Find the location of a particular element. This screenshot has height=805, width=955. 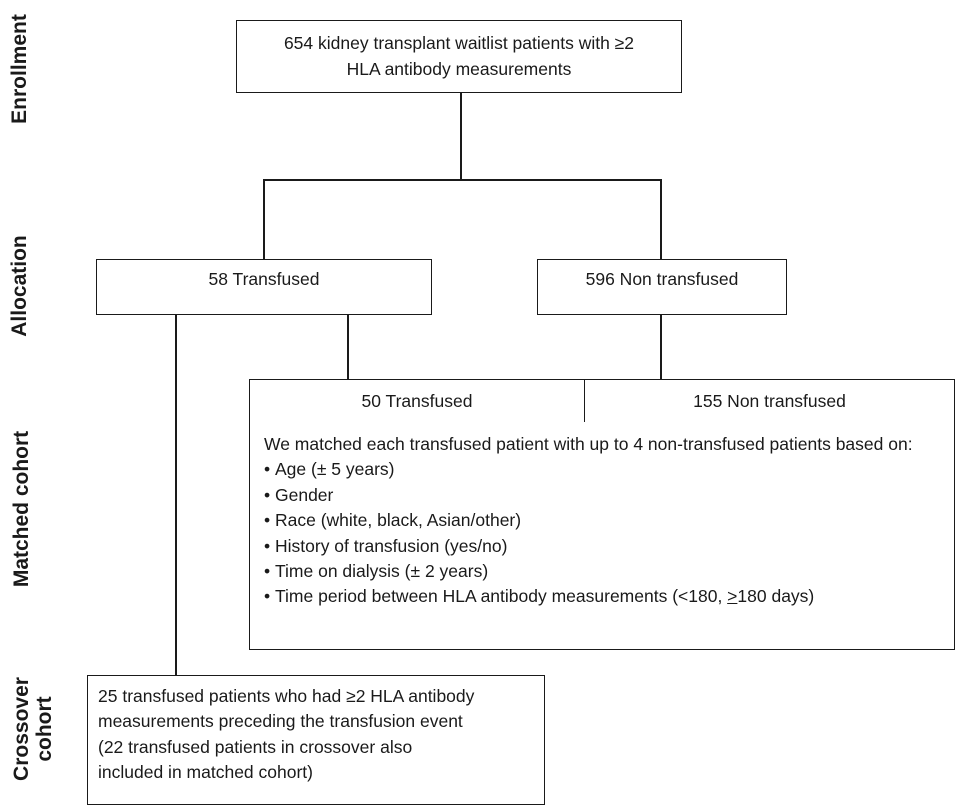

matched-header-box: 50 Transfused 155 Non transfused is located at coordinates (602, 401).